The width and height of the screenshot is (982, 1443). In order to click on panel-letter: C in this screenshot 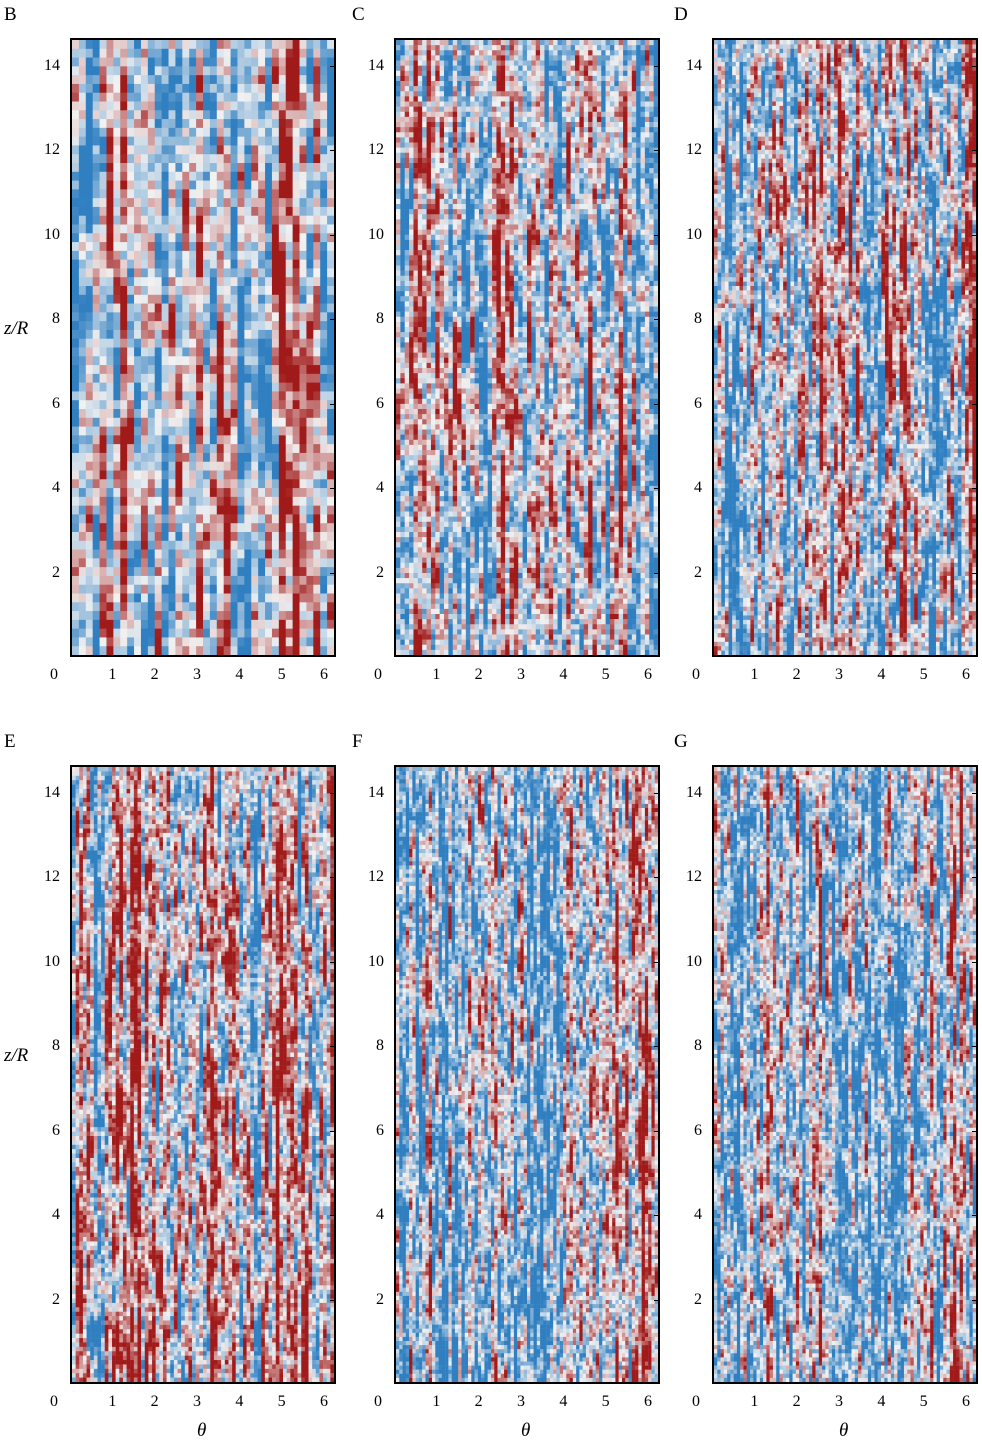, I will do `click(358, 15)`.